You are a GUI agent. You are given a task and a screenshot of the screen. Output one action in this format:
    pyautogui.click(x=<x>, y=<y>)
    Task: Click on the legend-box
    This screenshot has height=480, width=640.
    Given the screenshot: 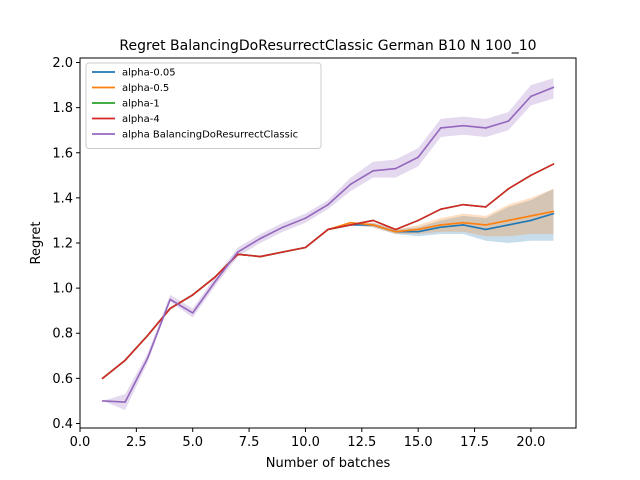 What is the action you would take?
    pyautogui.click(x=203, y=105)
    